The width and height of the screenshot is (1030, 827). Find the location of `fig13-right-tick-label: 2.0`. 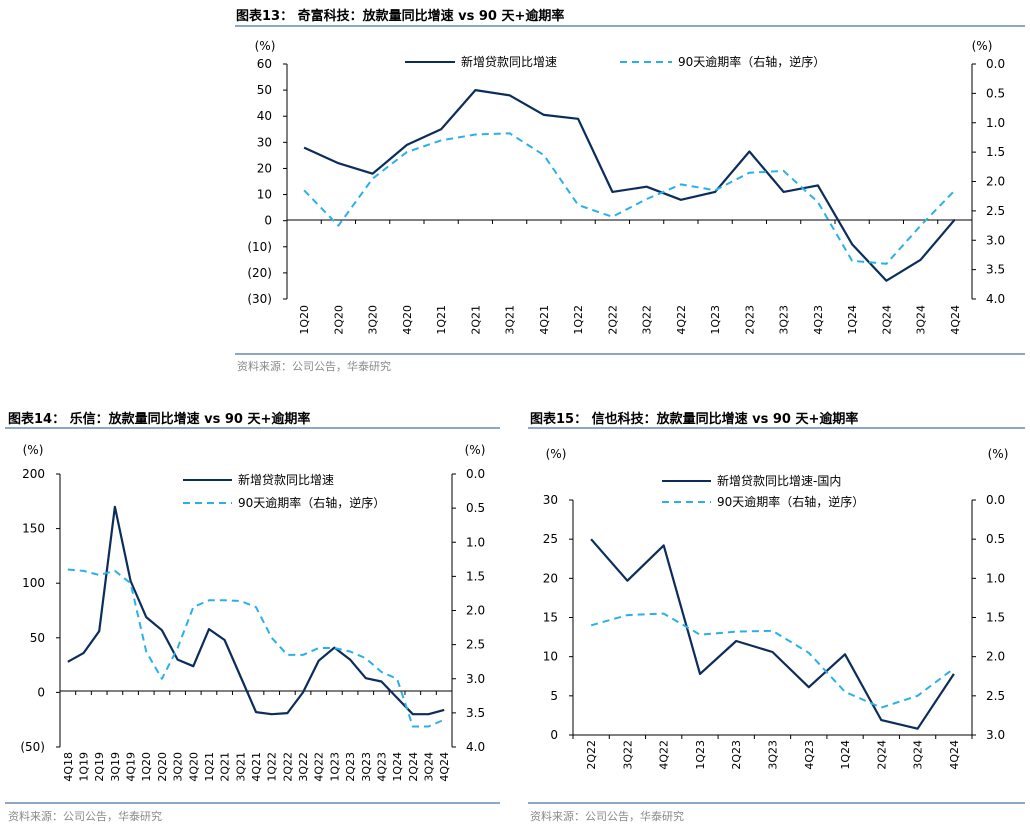

fig13-right-tick-label: 2.0 is located at coordinates (995, 182).